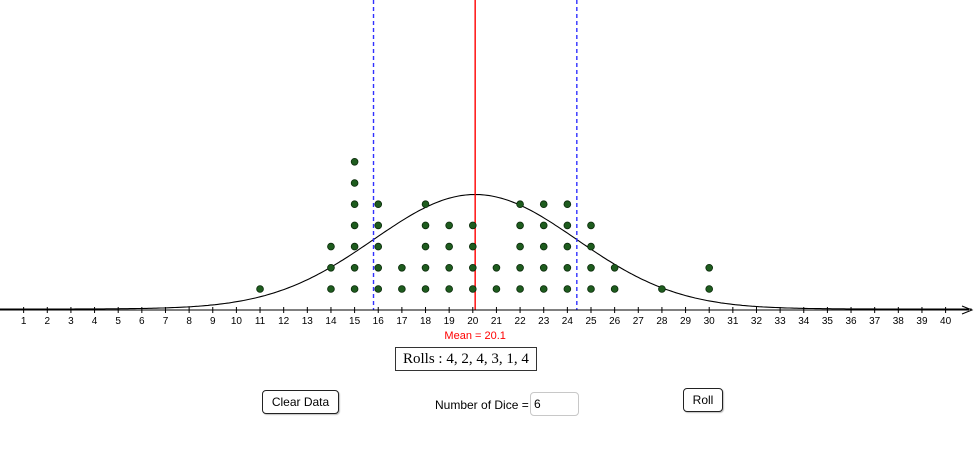  What do you see at coordinates (482, 405) in the screenshot?
I see `number-of-dice-label: Number of Dice =` at bounding box center [482, 405].